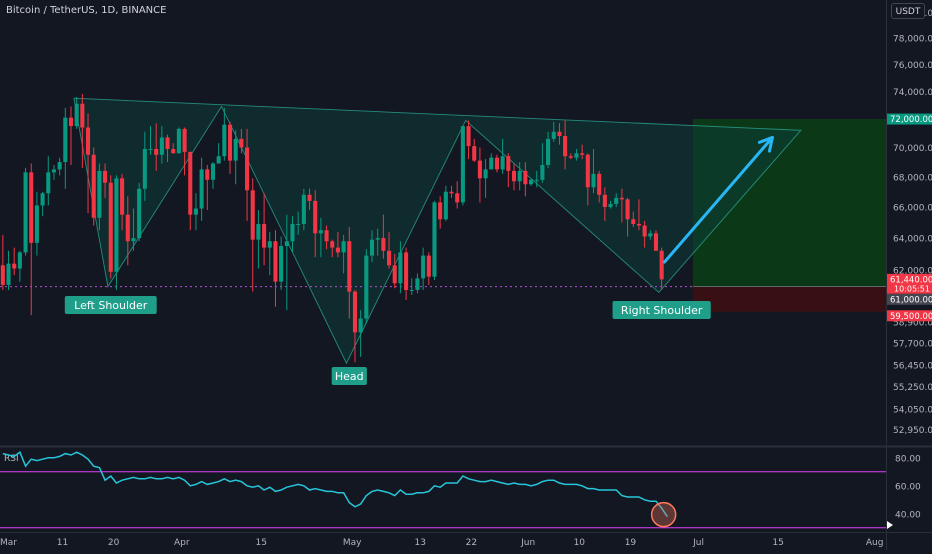 The image size is (932, 554). Describe the element at coordinates (908, 11) in the screenshot. I see `currency-button: USDT` at that location.